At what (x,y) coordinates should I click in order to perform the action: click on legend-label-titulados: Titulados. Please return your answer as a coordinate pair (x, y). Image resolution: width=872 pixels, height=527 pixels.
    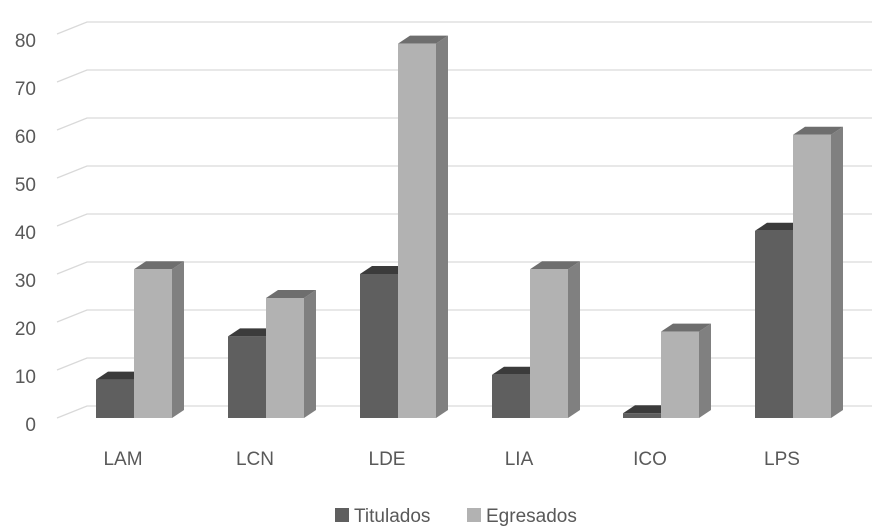
    Looking at the image, I should click on (392, 516).